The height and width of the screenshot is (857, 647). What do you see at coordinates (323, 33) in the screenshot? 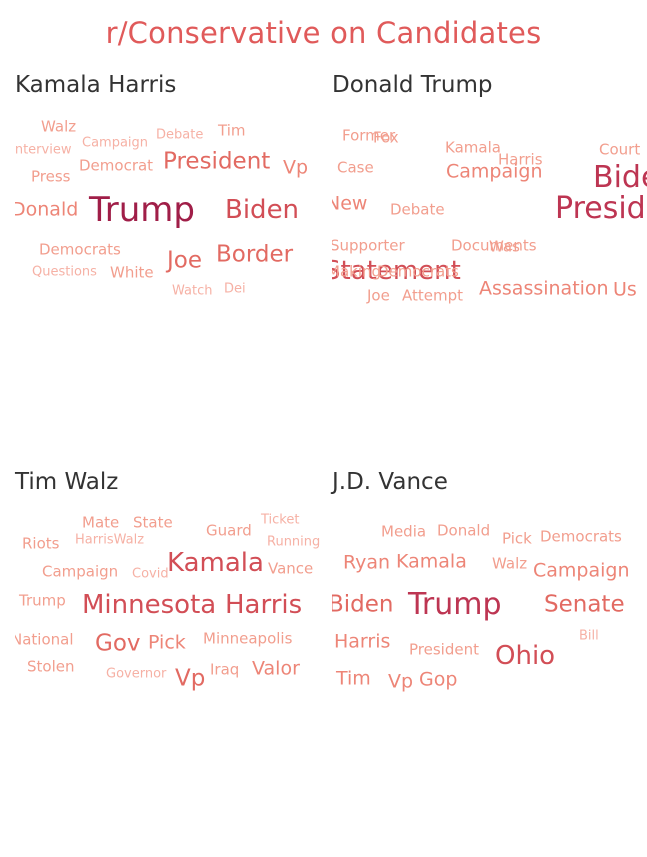
I see `dashboard-title: r/Conservative on Candidates` at bounding box center [323, 33].